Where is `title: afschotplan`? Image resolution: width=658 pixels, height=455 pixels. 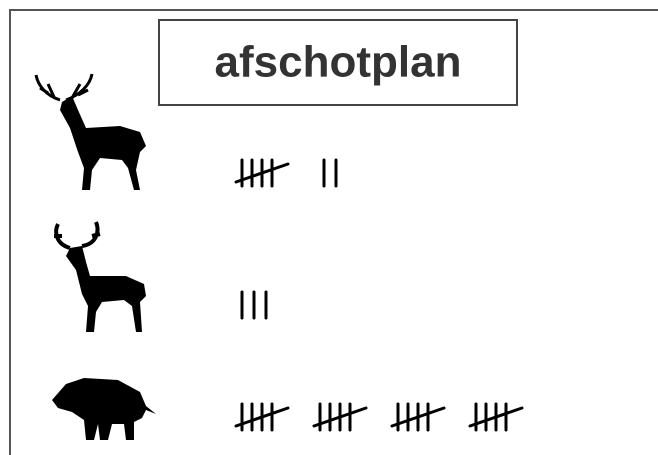
title: afschotplan is located at coordinates (338, 62).